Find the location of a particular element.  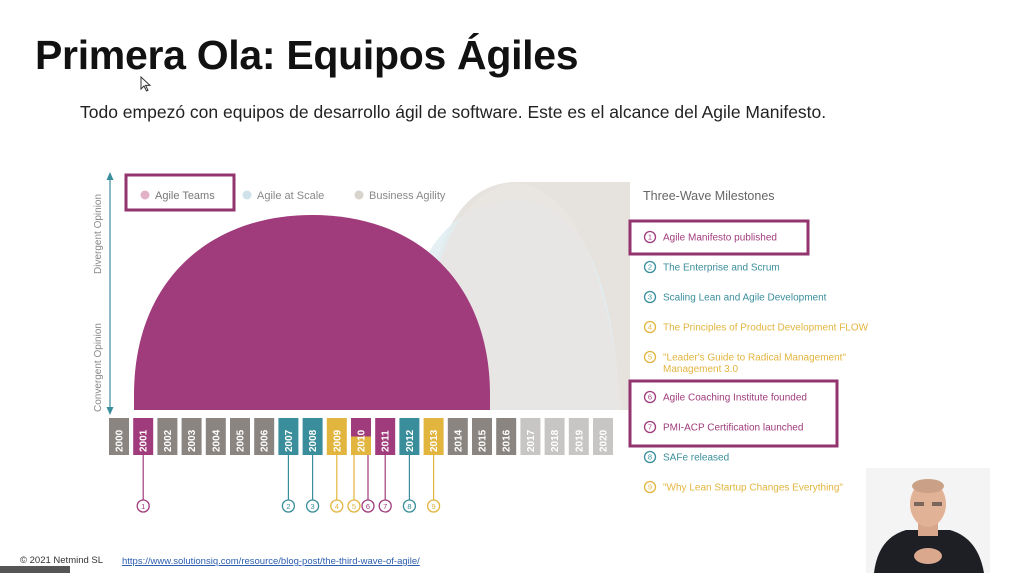

year-box-2020 is located at coordinates (603, 436).